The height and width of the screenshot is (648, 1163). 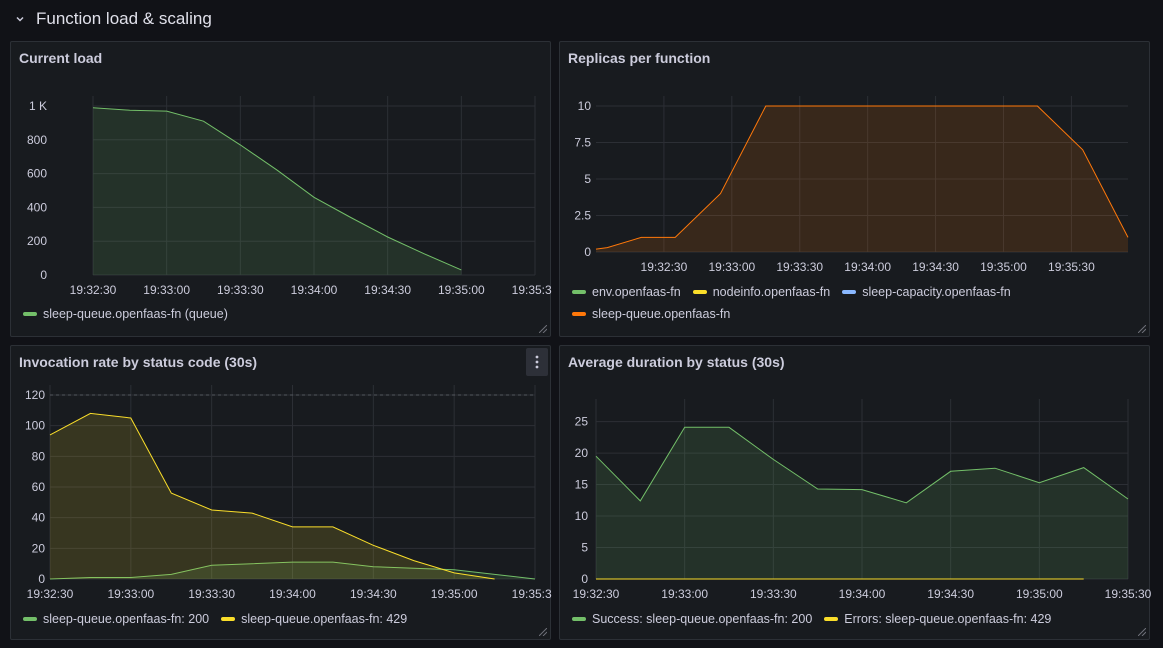 I want to click on legend-label: sleep-queue.openfaas-fn (queue), so click(x=135, y=314).